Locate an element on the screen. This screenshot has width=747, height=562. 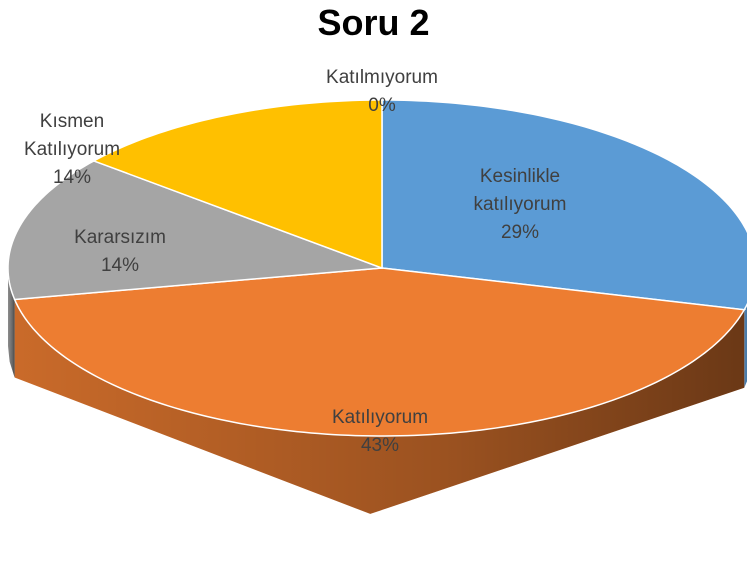
chart-title: Soru 2 is located at coordinates (373, 22).